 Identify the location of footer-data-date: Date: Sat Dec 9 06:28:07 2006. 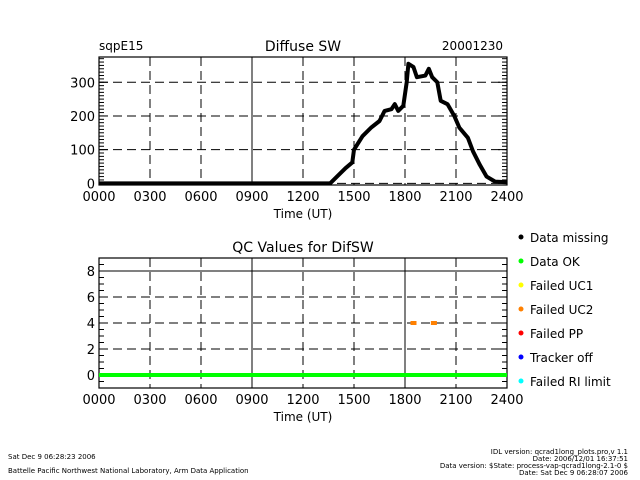
(573, 473).